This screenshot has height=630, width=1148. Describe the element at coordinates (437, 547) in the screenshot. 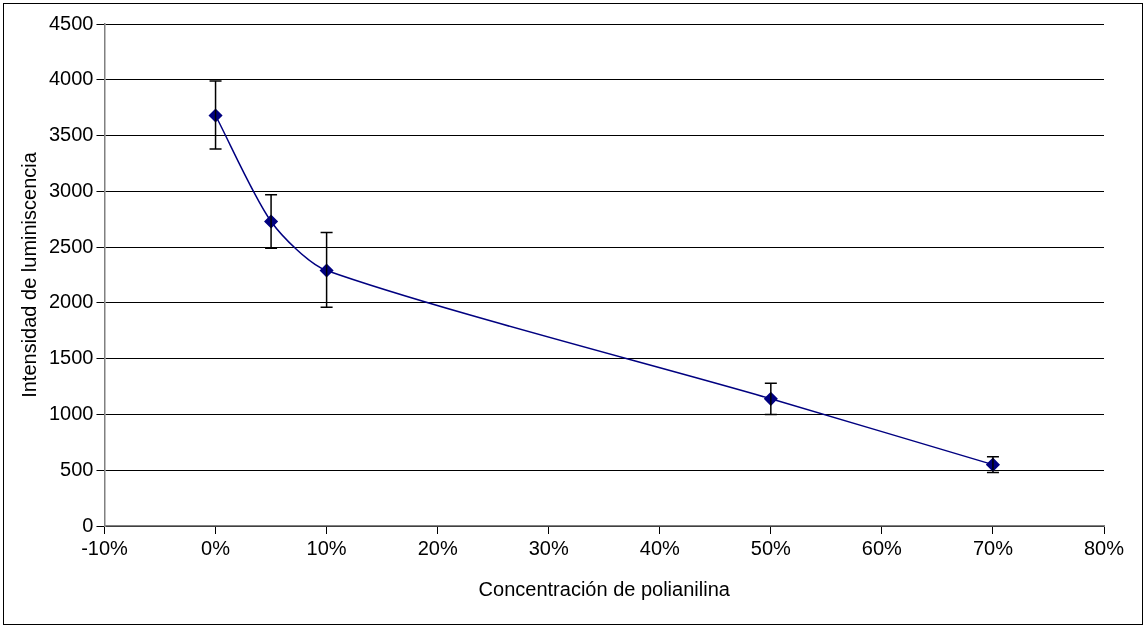

I see `x-tick-label: 20%` at that location.